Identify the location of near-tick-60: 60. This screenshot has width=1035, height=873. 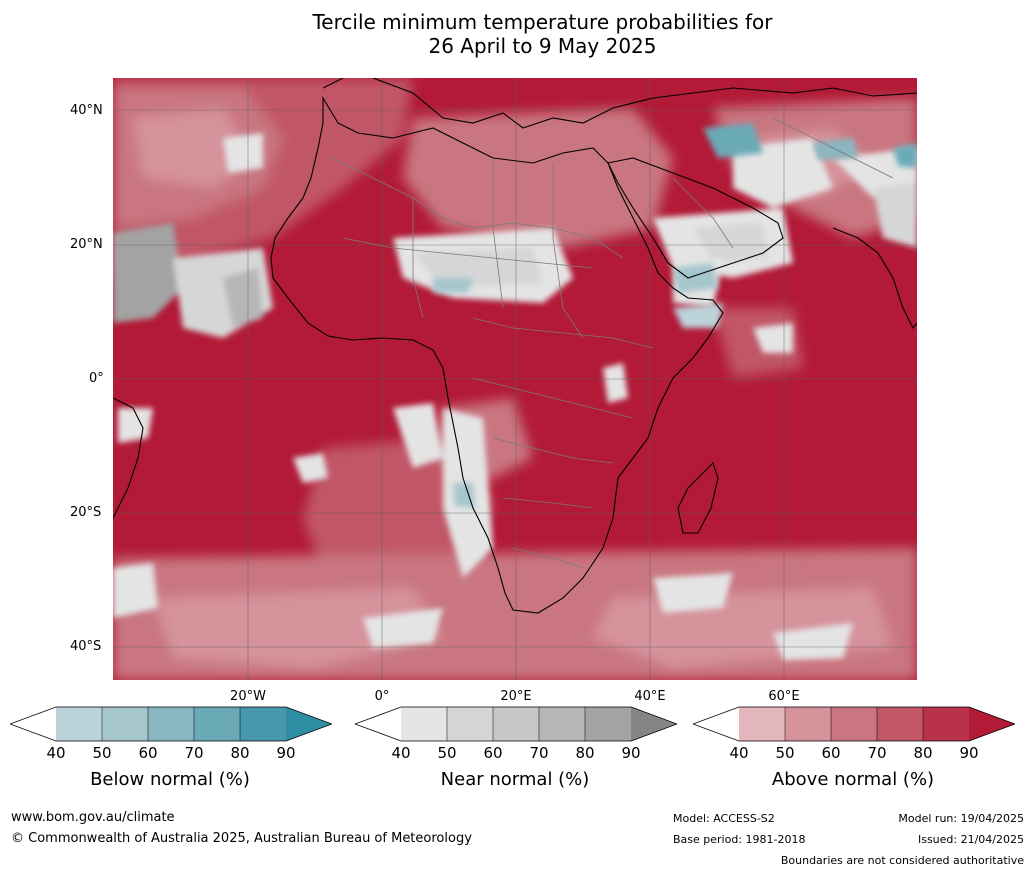
(493, 753).